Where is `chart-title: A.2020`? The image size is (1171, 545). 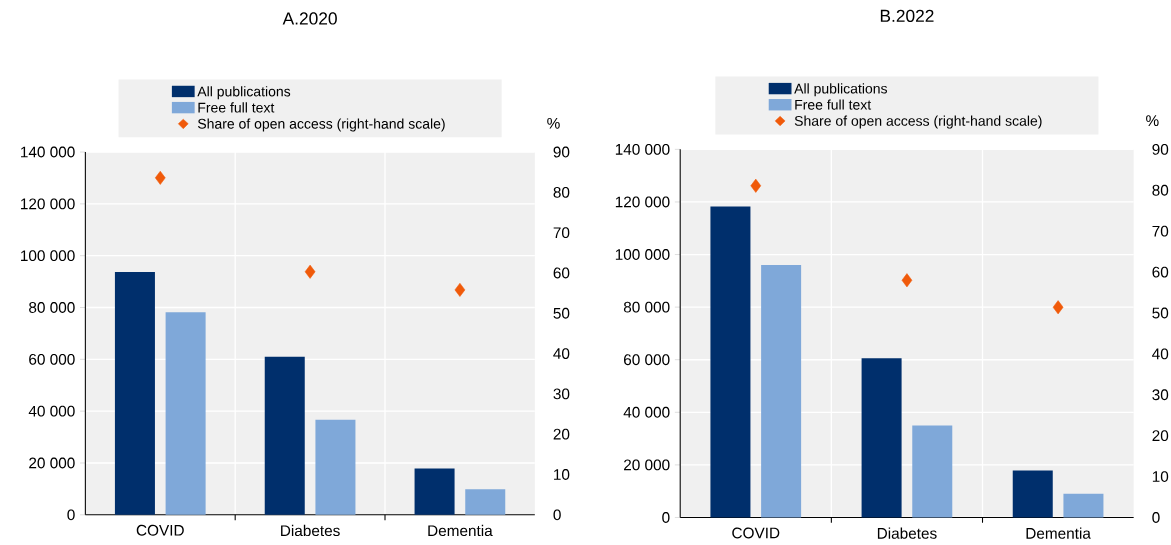
chart-title: A.2020 is located at coordinates (309, 18).